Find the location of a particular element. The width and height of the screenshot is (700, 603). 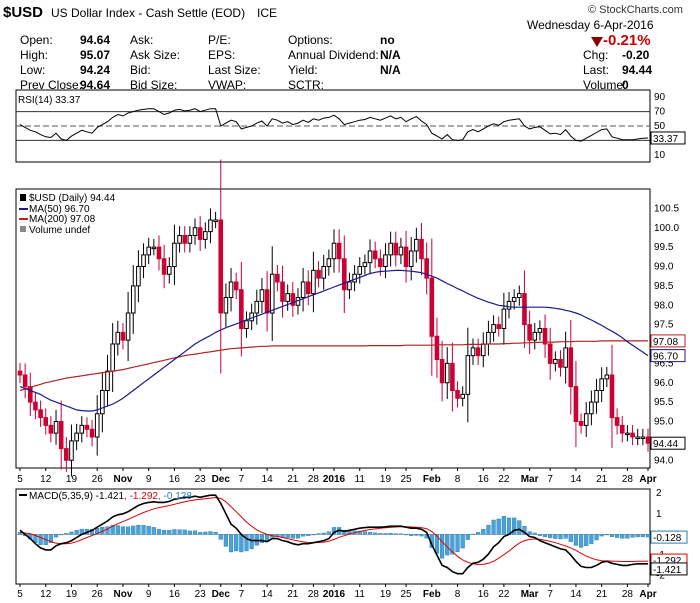

x-axis-label: 9 is located at coordinates (149, 479).